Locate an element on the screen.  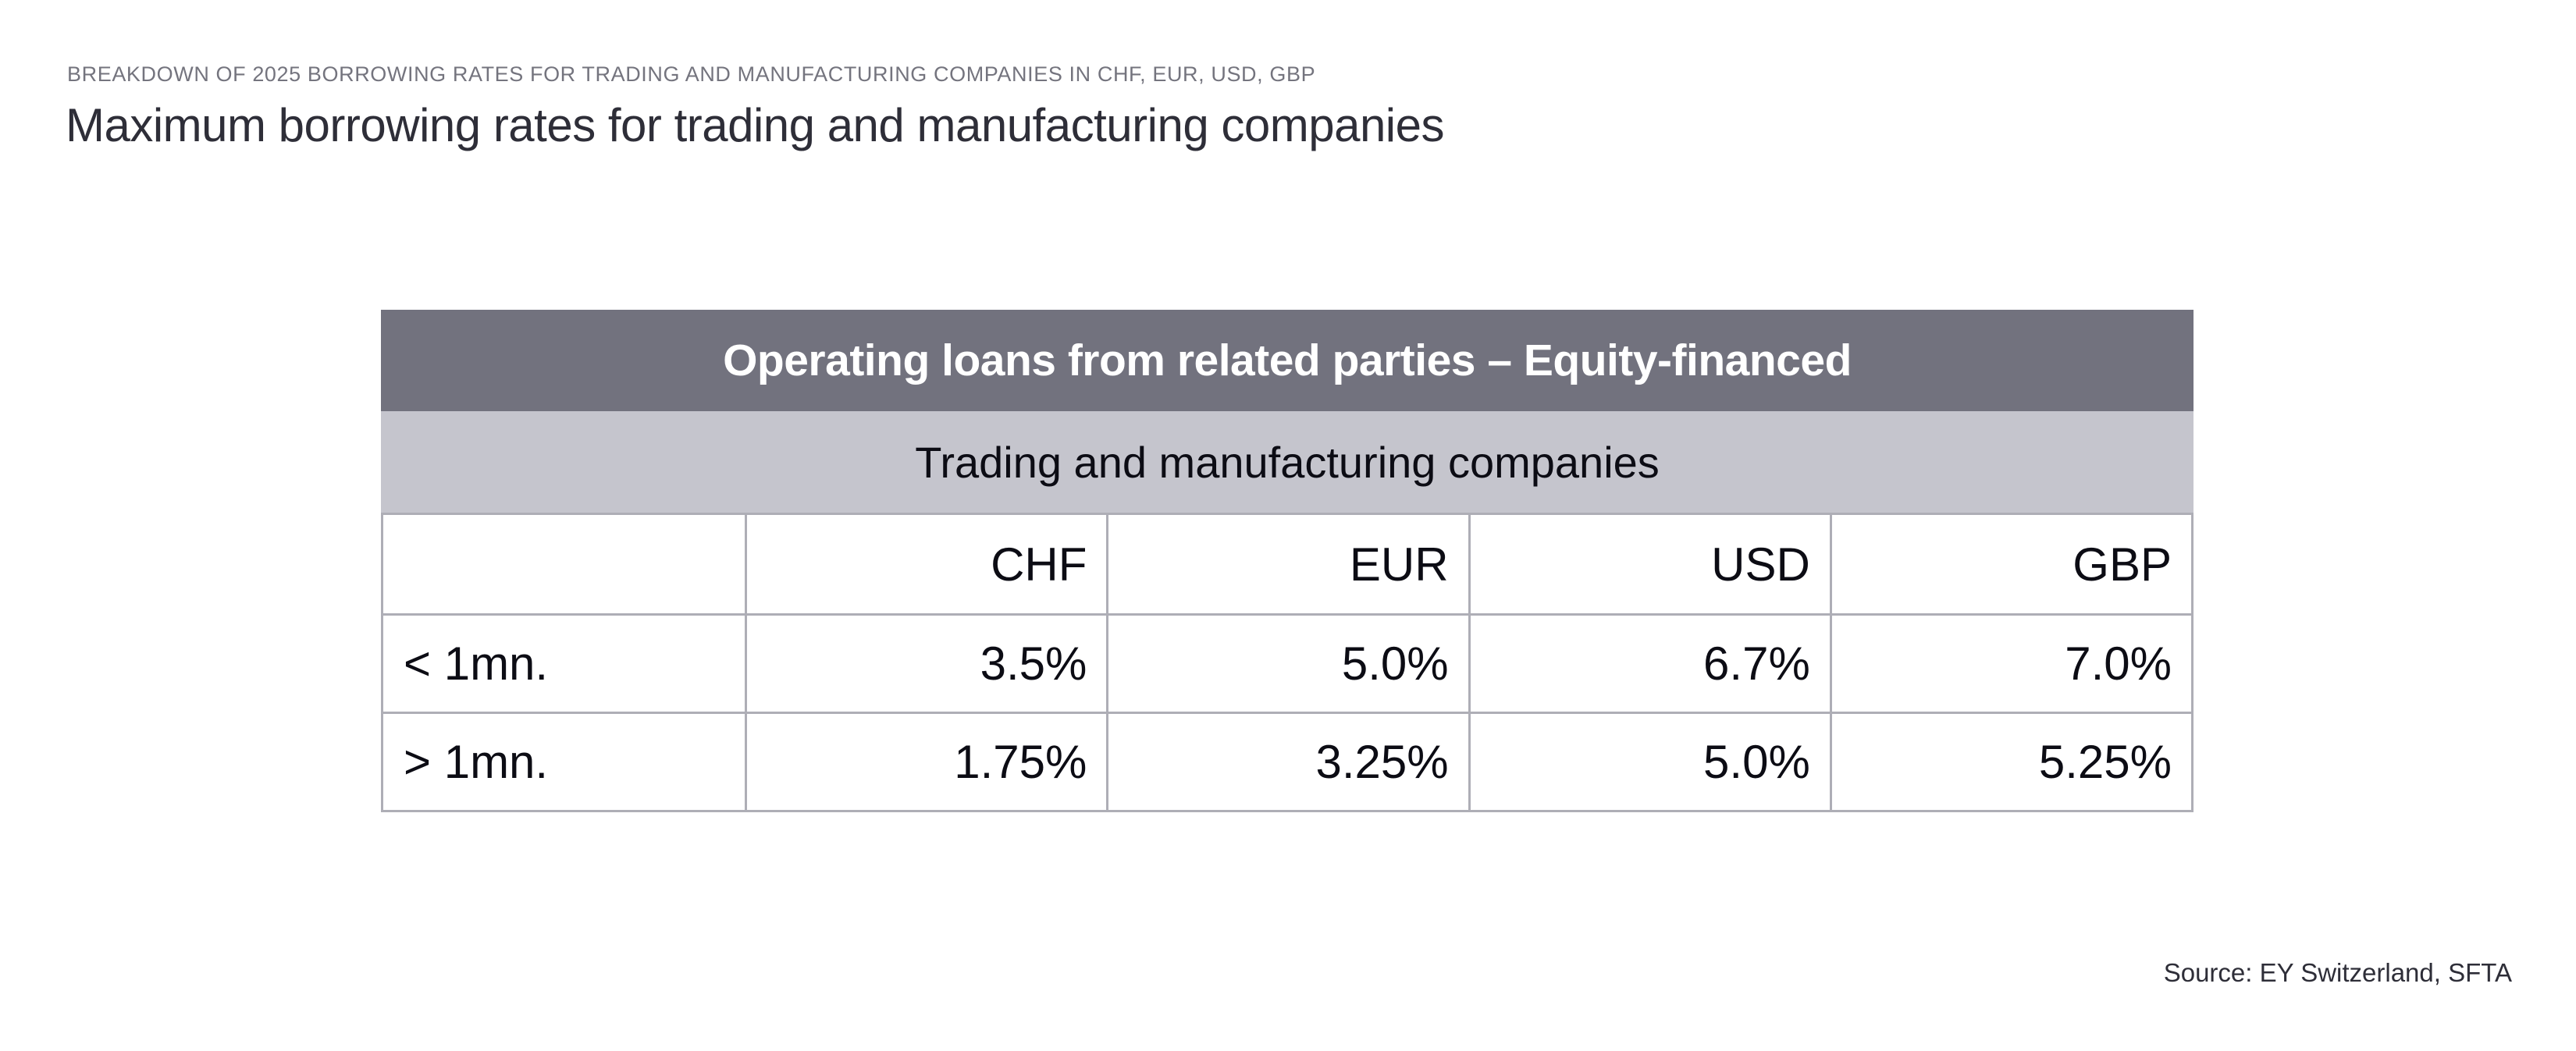
source-note: Source: EY Switzerland, SFTA is located at coordinates (2337, 972).